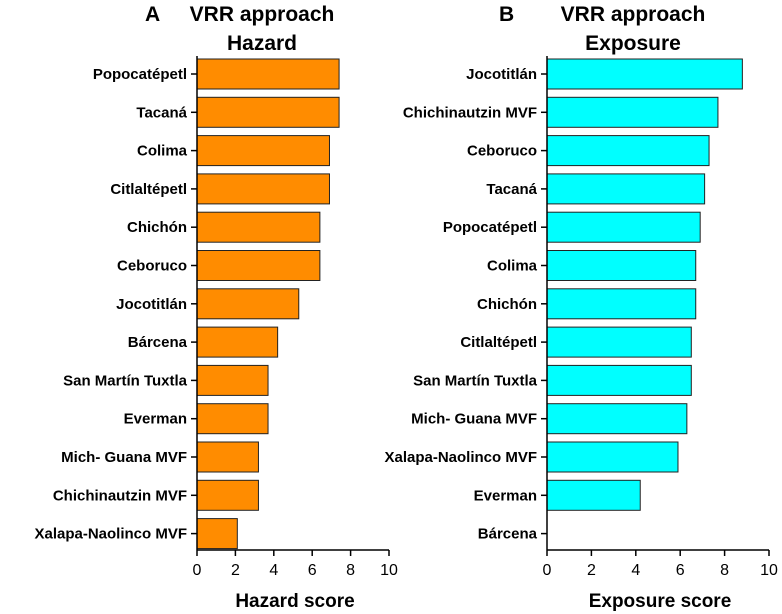 The height and width of the screenshot is (614, 782). Describe the element at coordinates (295, 564) in the screenshot. I see `panel-a-x-ticks: 0 2 4 6 8 10` at that location.